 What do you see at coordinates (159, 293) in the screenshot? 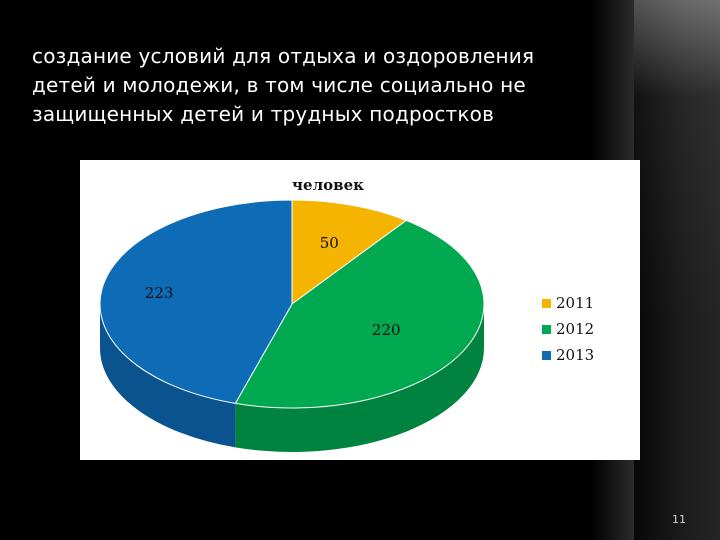
I see `data-label-2013: 223` at bounding box center [159, 293].